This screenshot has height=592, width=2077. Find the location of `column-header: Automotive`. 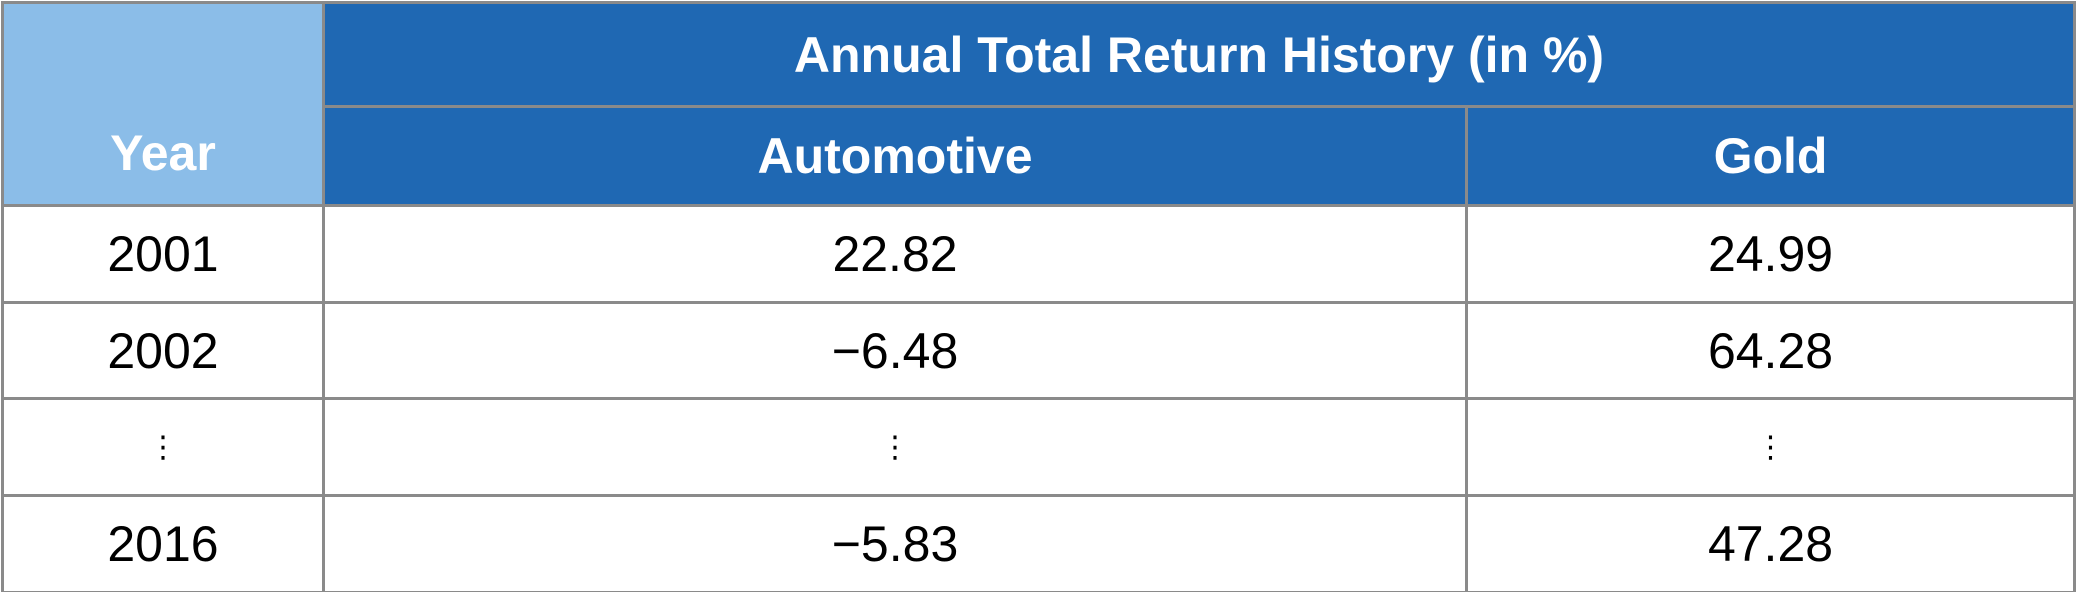

column-header: Automotive is located at coordinates (895, 156).